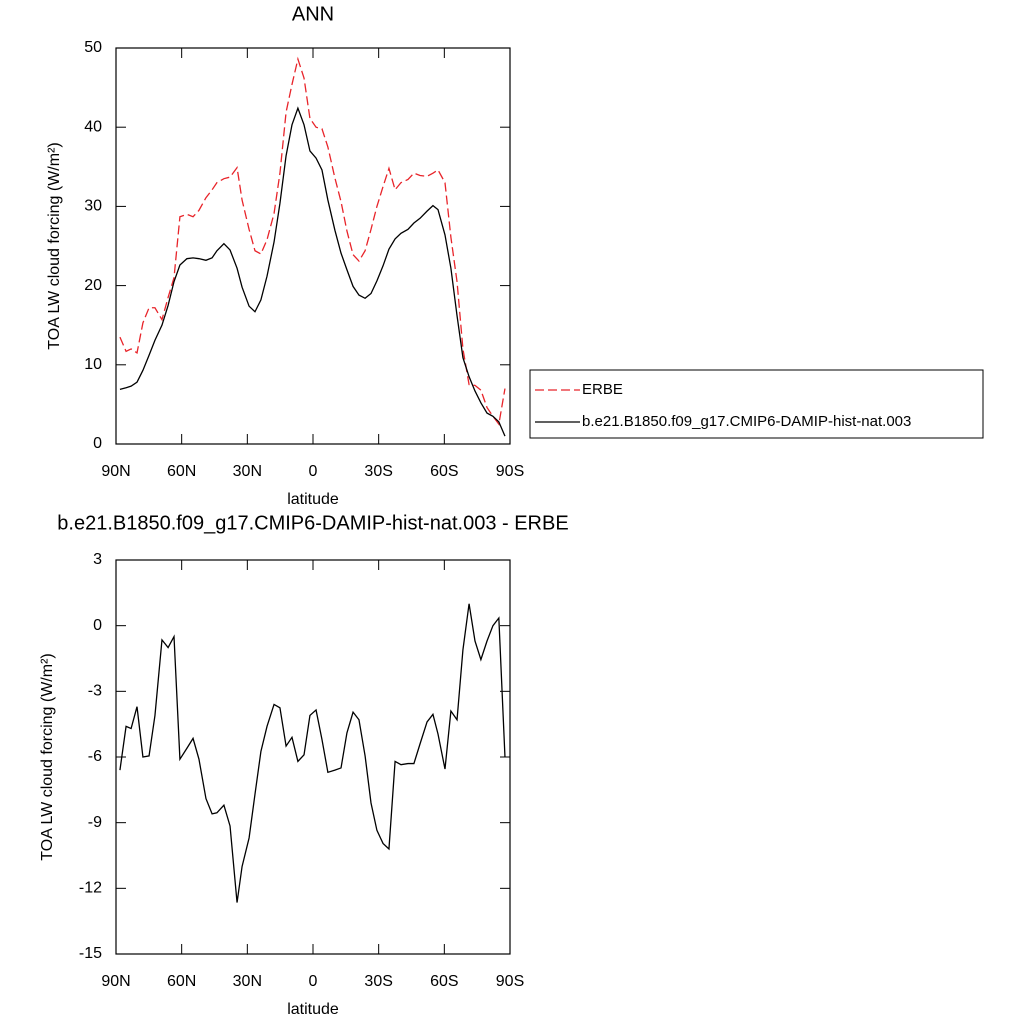 This screenshot has width=1024, height=1024. What do you see at coordinates (93, 126) in the screenshot?
I see `y-tick-label: 40` at bounding box center [93, 126].